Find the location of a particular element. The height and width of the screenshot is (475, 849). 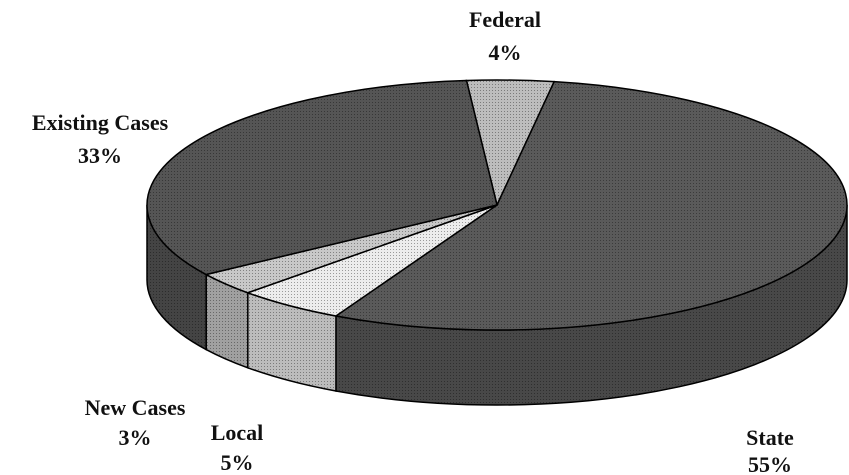

slice-label: Federal is located at coordinates (505, 19).